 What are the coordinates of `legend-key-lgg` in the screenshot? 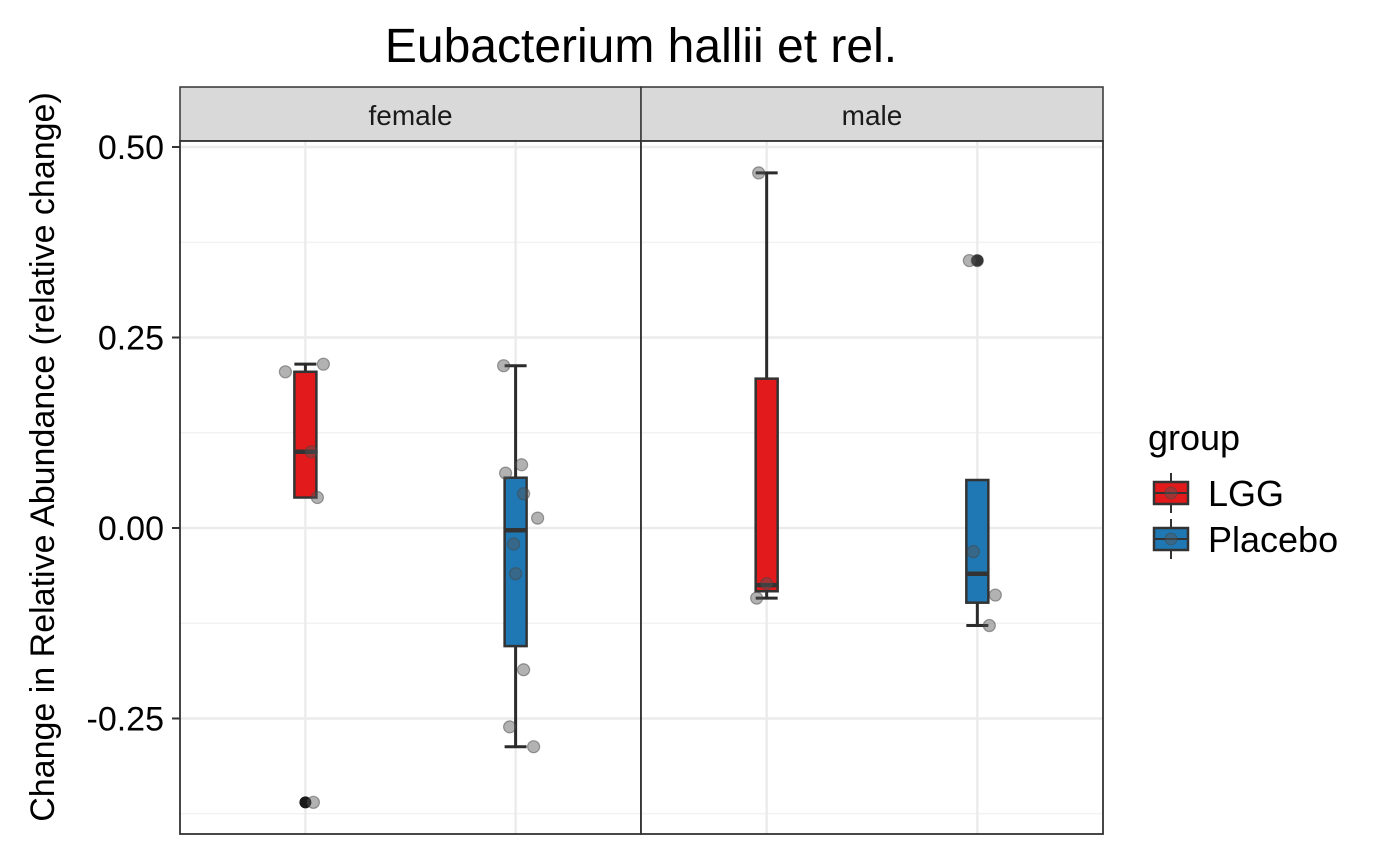 It's located at (1171, 493).